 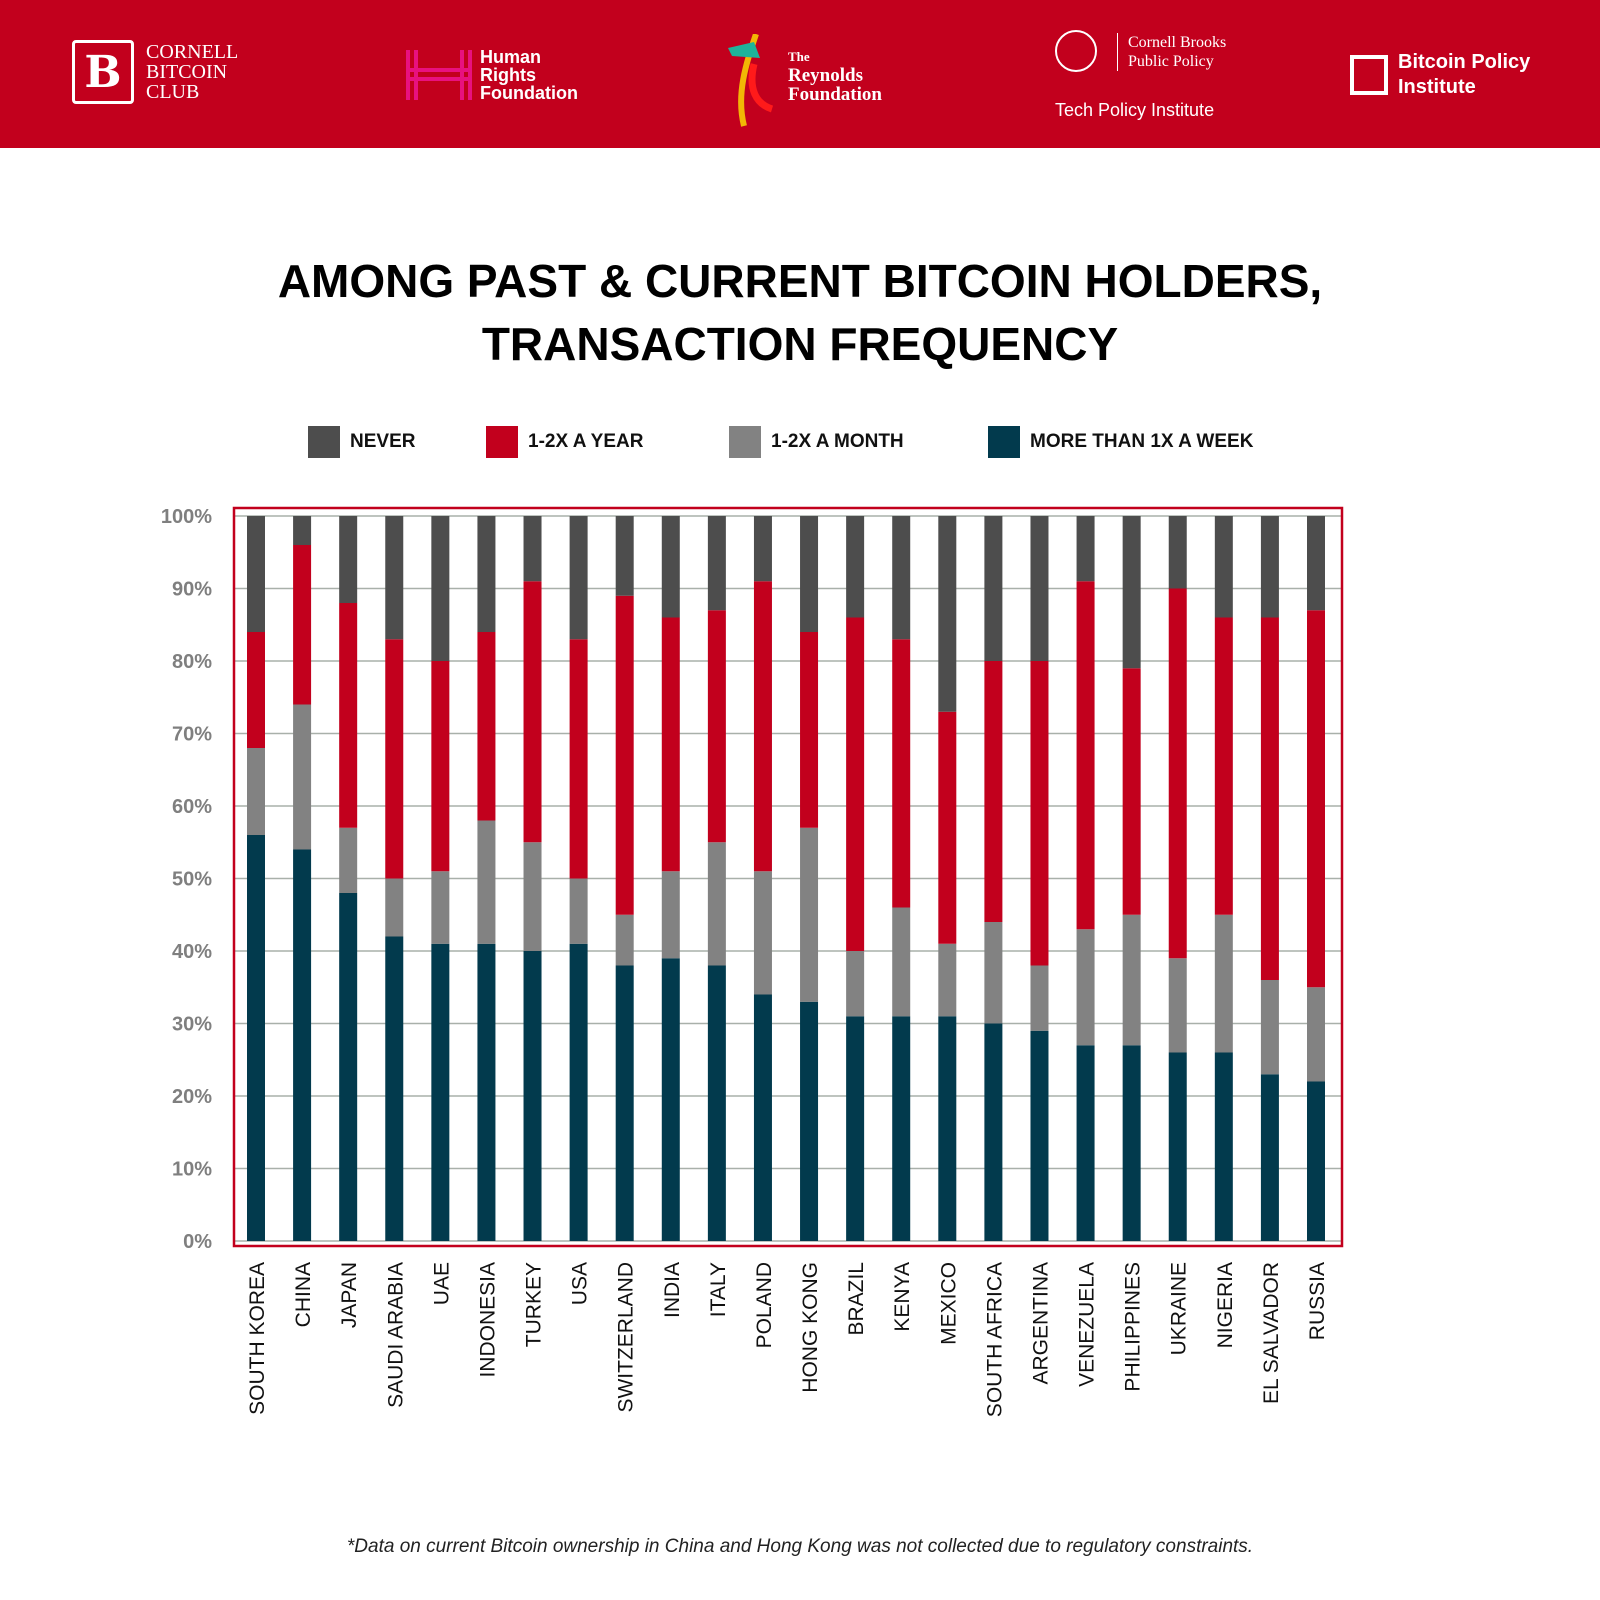 I want to click on x-tick-label: INDIA, so click(x=672, y=1290).